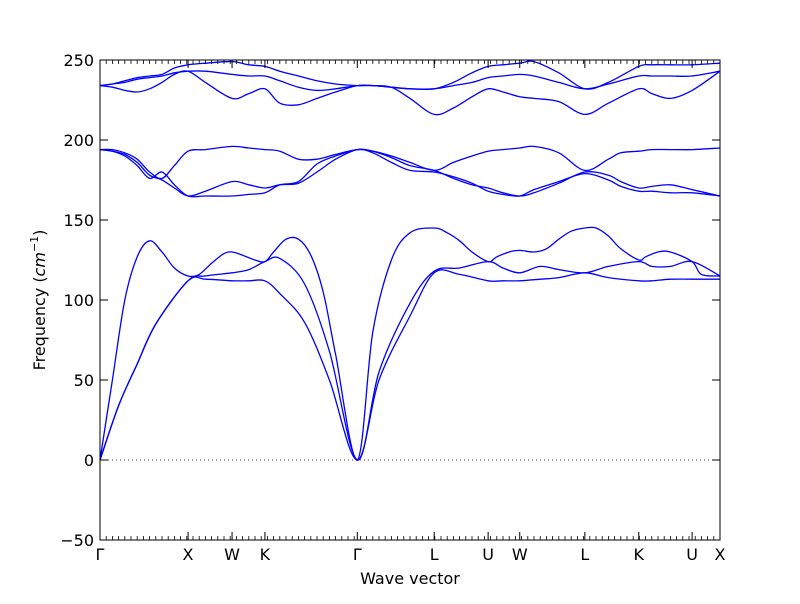 The height and width of the screenshot is (604, 800). What do you see at coordinates (410, 578) in the screenshot?
I see `x-axis-label: Wave vector` at bounding box center [410, 578].